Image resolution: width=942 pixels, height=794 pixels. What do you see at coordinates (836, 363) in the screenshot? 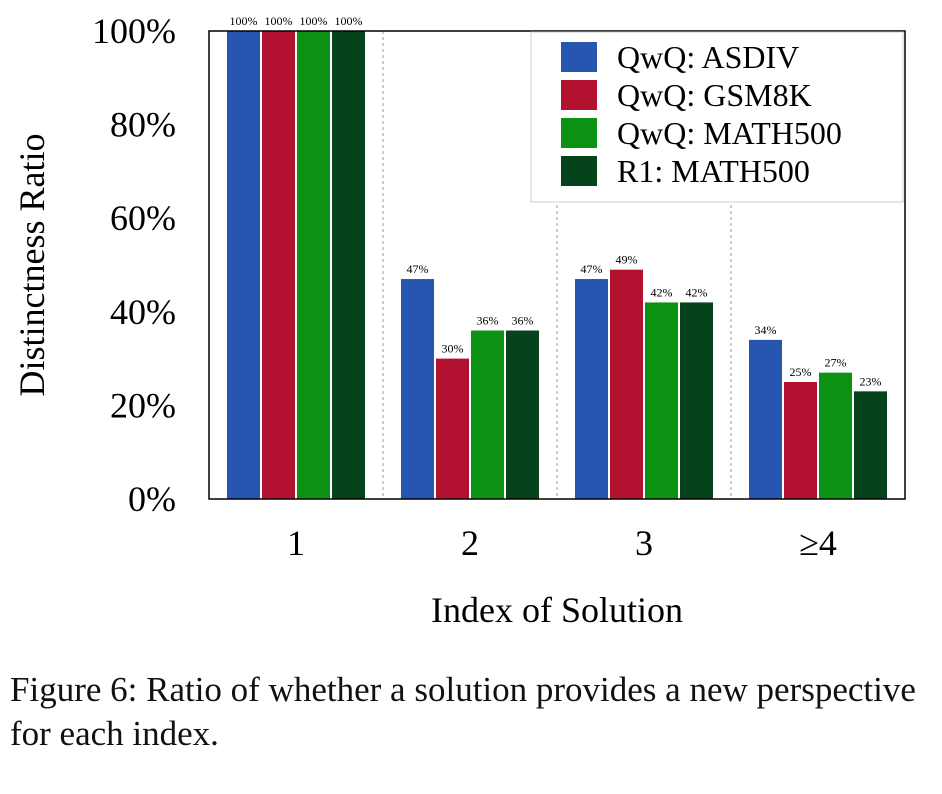
I see `bar-value-label: 27%` at bounding box center [836, 363].